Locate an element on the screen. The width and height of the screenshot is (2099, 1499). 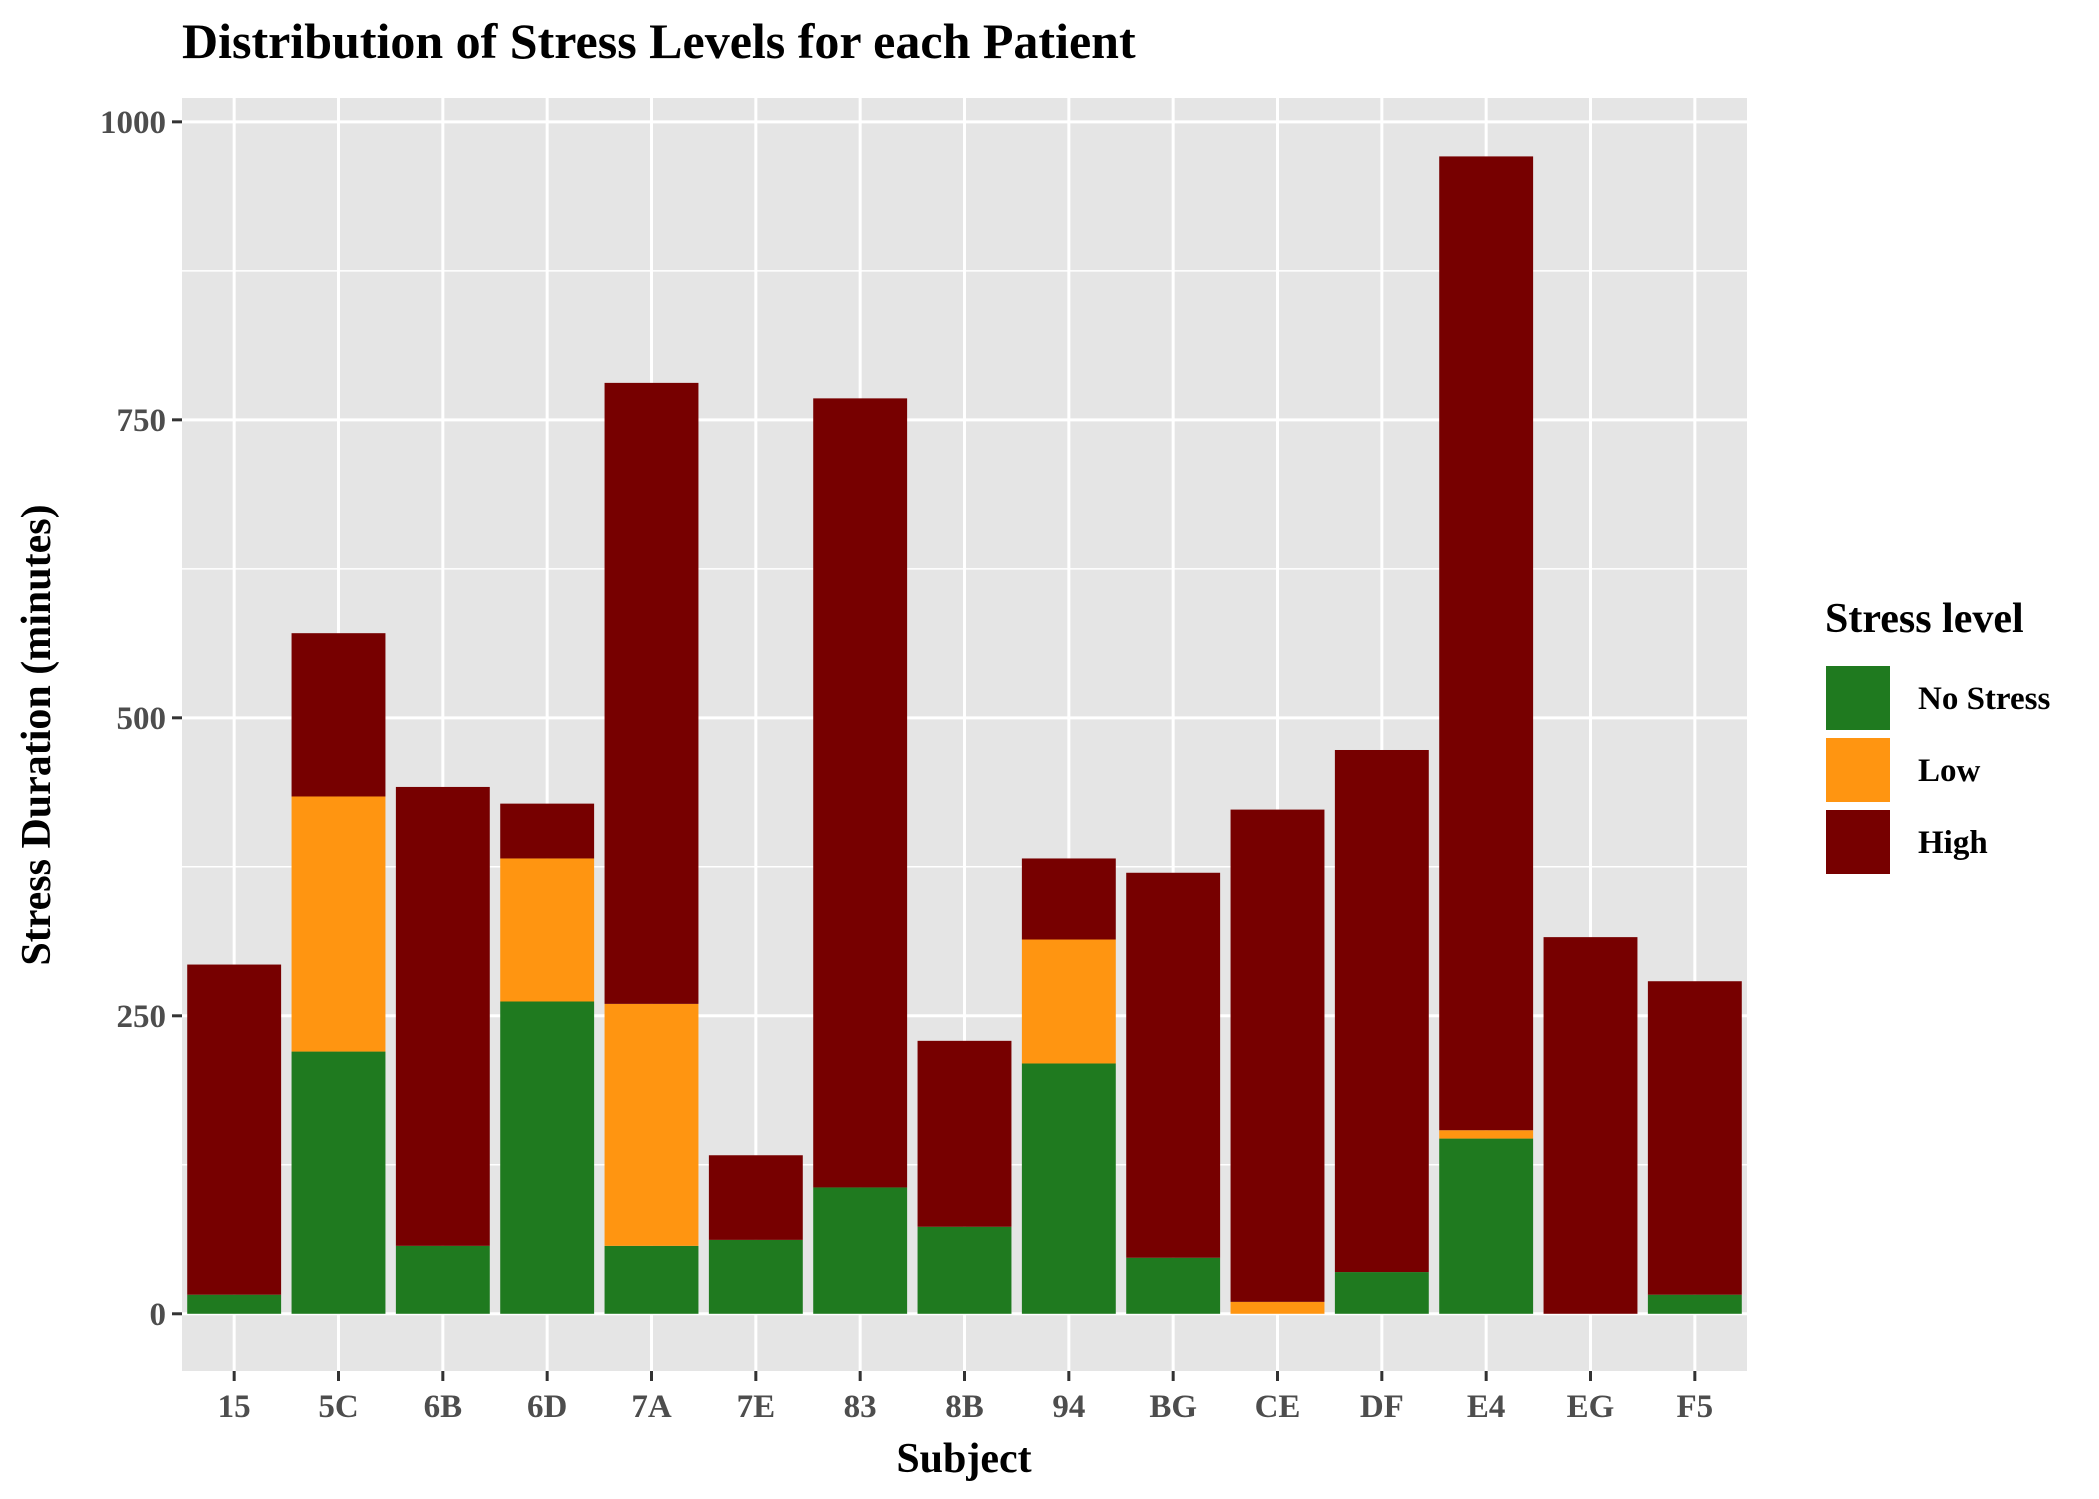
y-tick-label: 500 is located at coordinates (142, 719).